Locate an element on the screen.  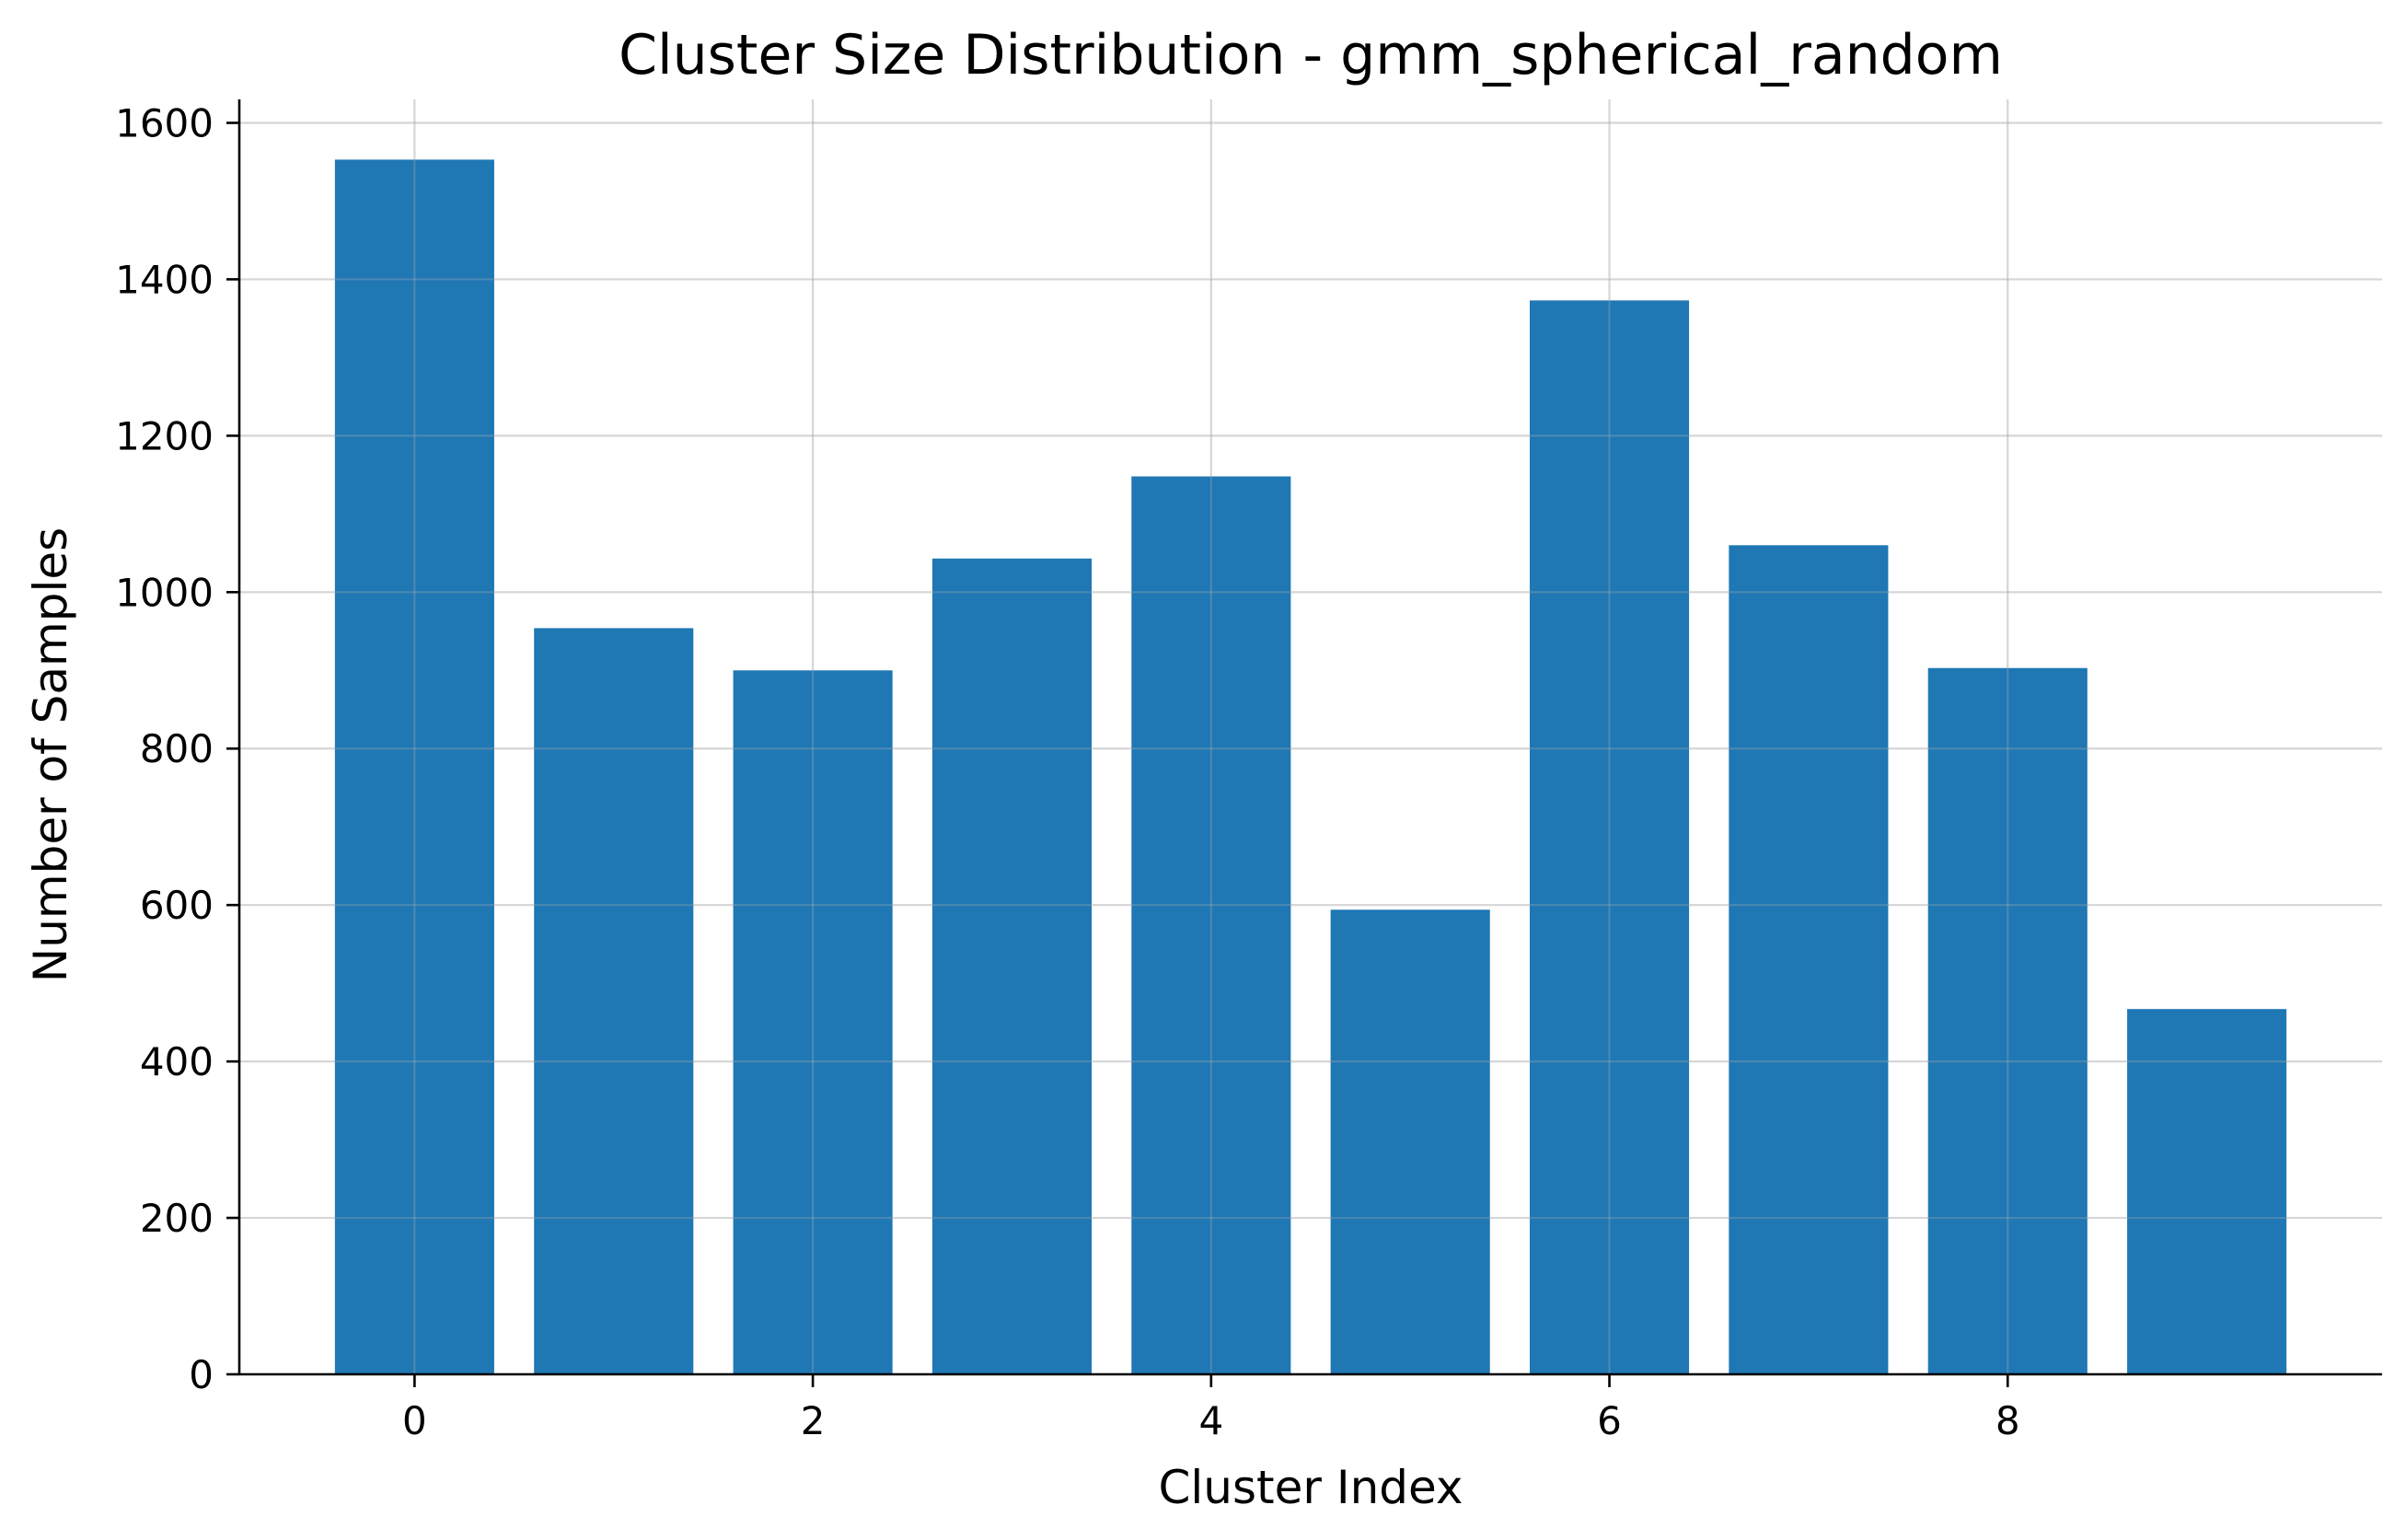
x-axis-title: Cluster Index is located at coordinates (1311, 1487).